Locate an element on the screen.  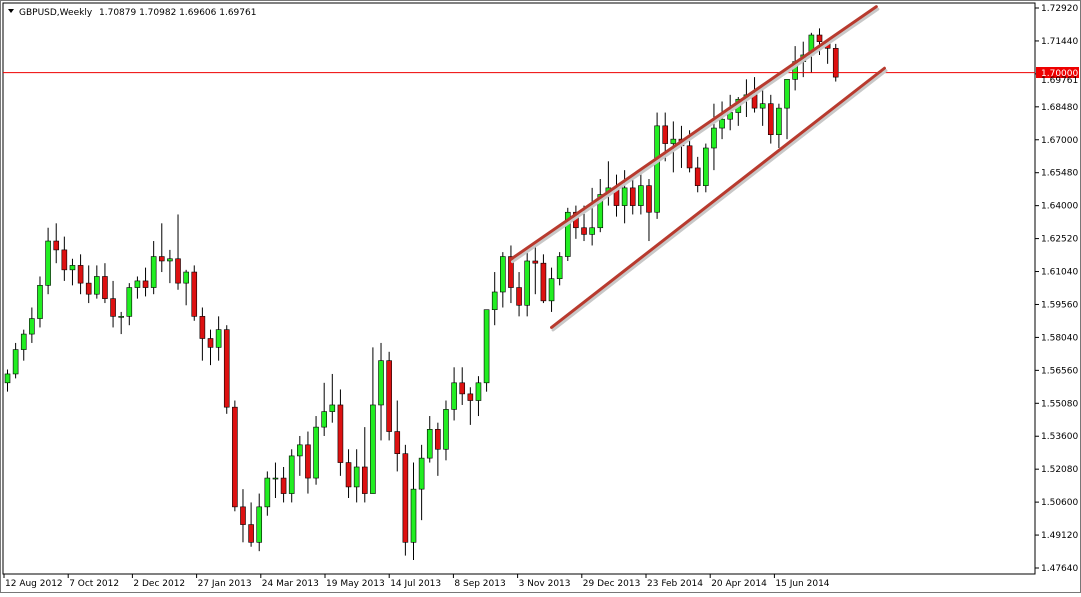
y-tick-label: 1.59560 is located at coordinates (1059, 305).